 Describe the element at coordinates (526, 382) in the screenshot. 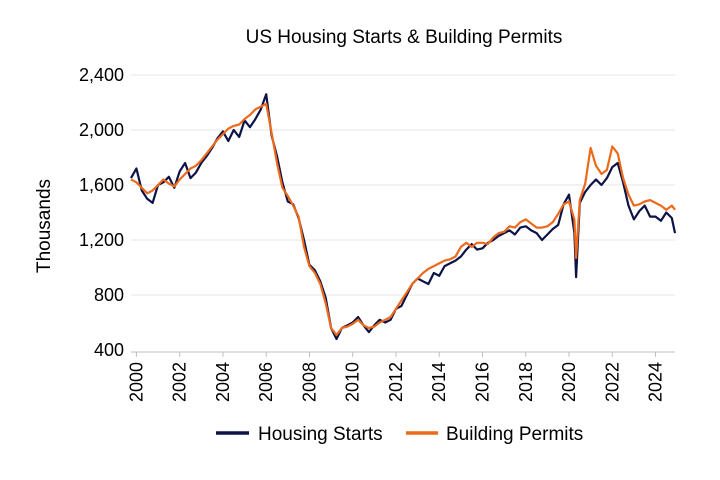

I see `x-tick-label: 2018` at that location.